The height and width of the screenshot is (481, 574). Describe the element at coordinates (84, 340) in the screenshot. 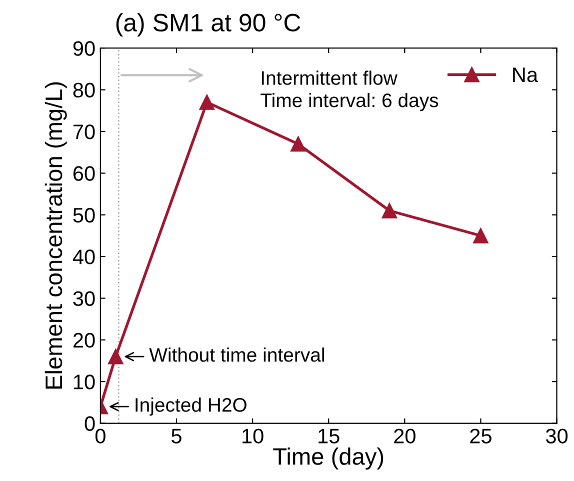

I see `y-tick-label: 20` at that location.